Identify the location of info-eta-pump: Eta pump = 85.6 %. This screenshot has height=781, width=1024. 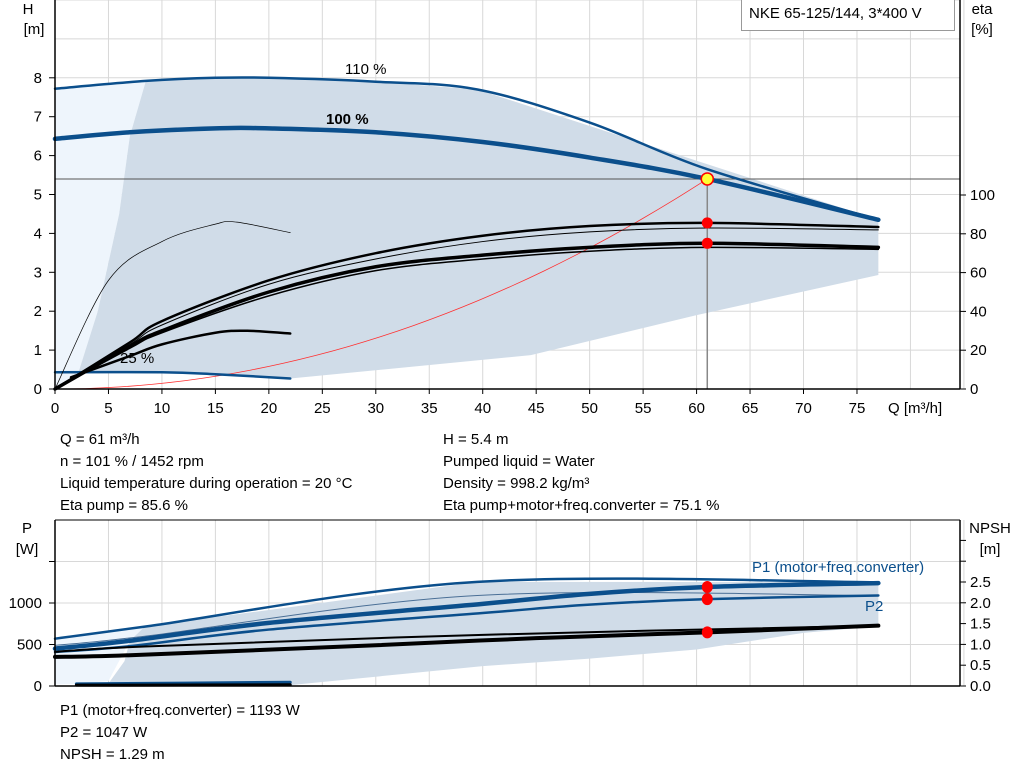
(124, 505).